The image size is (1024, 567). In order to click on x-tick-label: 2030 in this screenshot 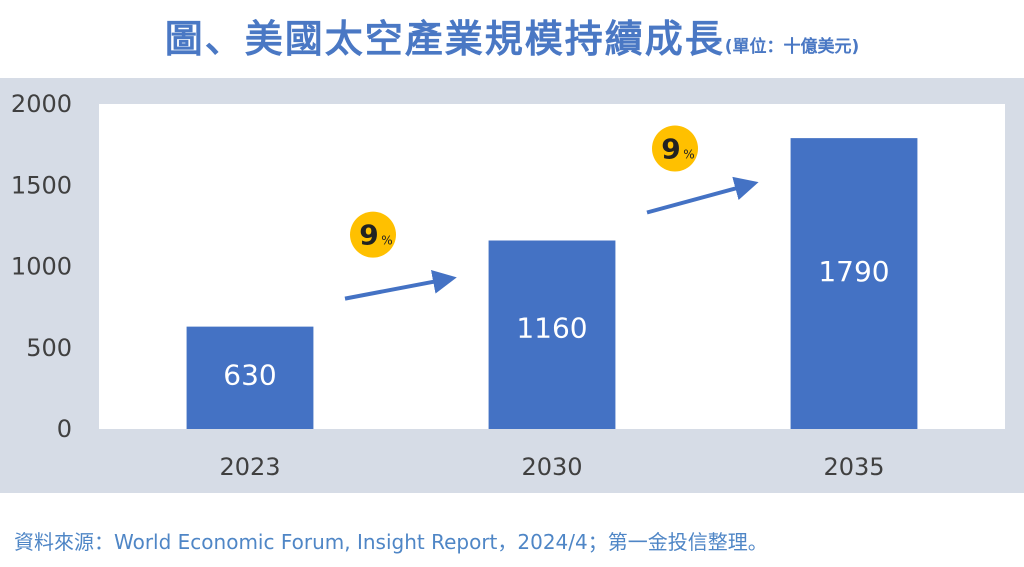, I will do `click(551, 467)`.